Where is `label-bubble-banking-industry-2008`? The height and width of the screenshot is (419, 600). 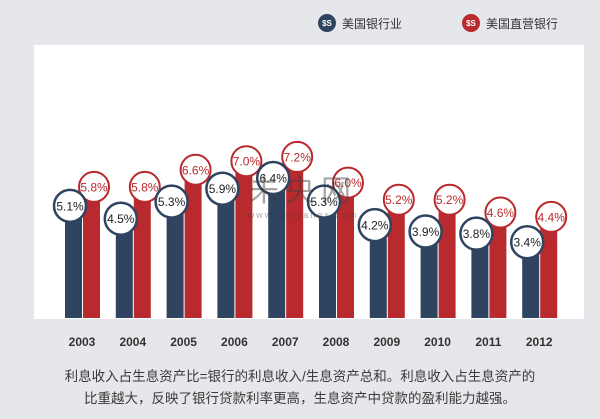 label-bubble-banking-industry-2008 is located at coordinates (324, 201).